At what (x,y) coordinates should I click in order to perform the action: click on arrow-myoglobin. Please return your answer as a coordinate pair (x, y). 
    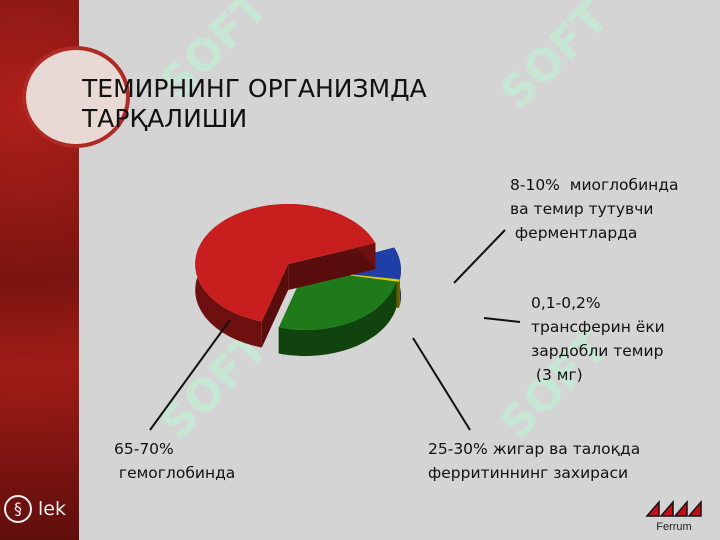
    Looking at the image, I should click on (479, 256).